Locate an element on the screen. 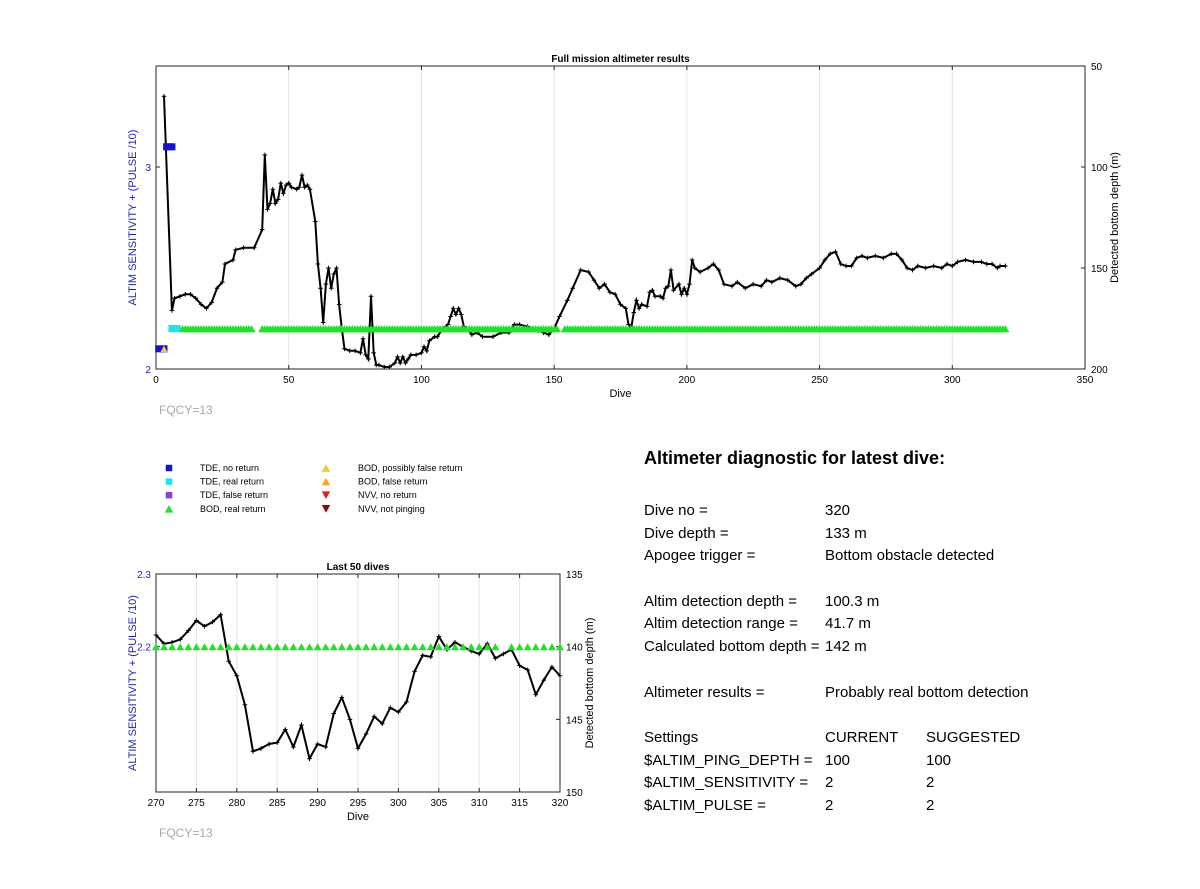 The height and width of the screenshot is (889, 1200). x-tick-label: 300 is located at coordinates (398, 803).